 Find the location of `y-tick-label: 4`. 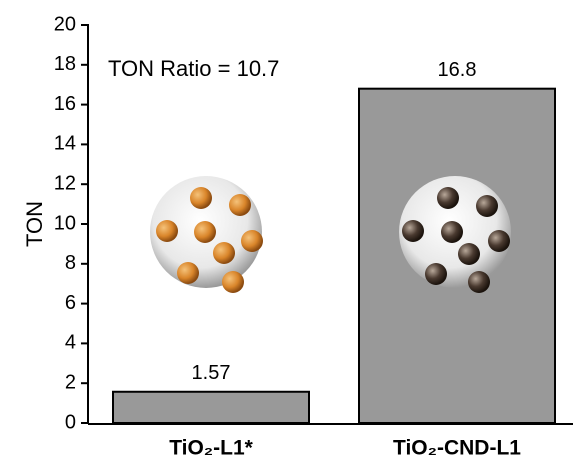

y-tick-label: 4 is located at coordinates (70, 343).